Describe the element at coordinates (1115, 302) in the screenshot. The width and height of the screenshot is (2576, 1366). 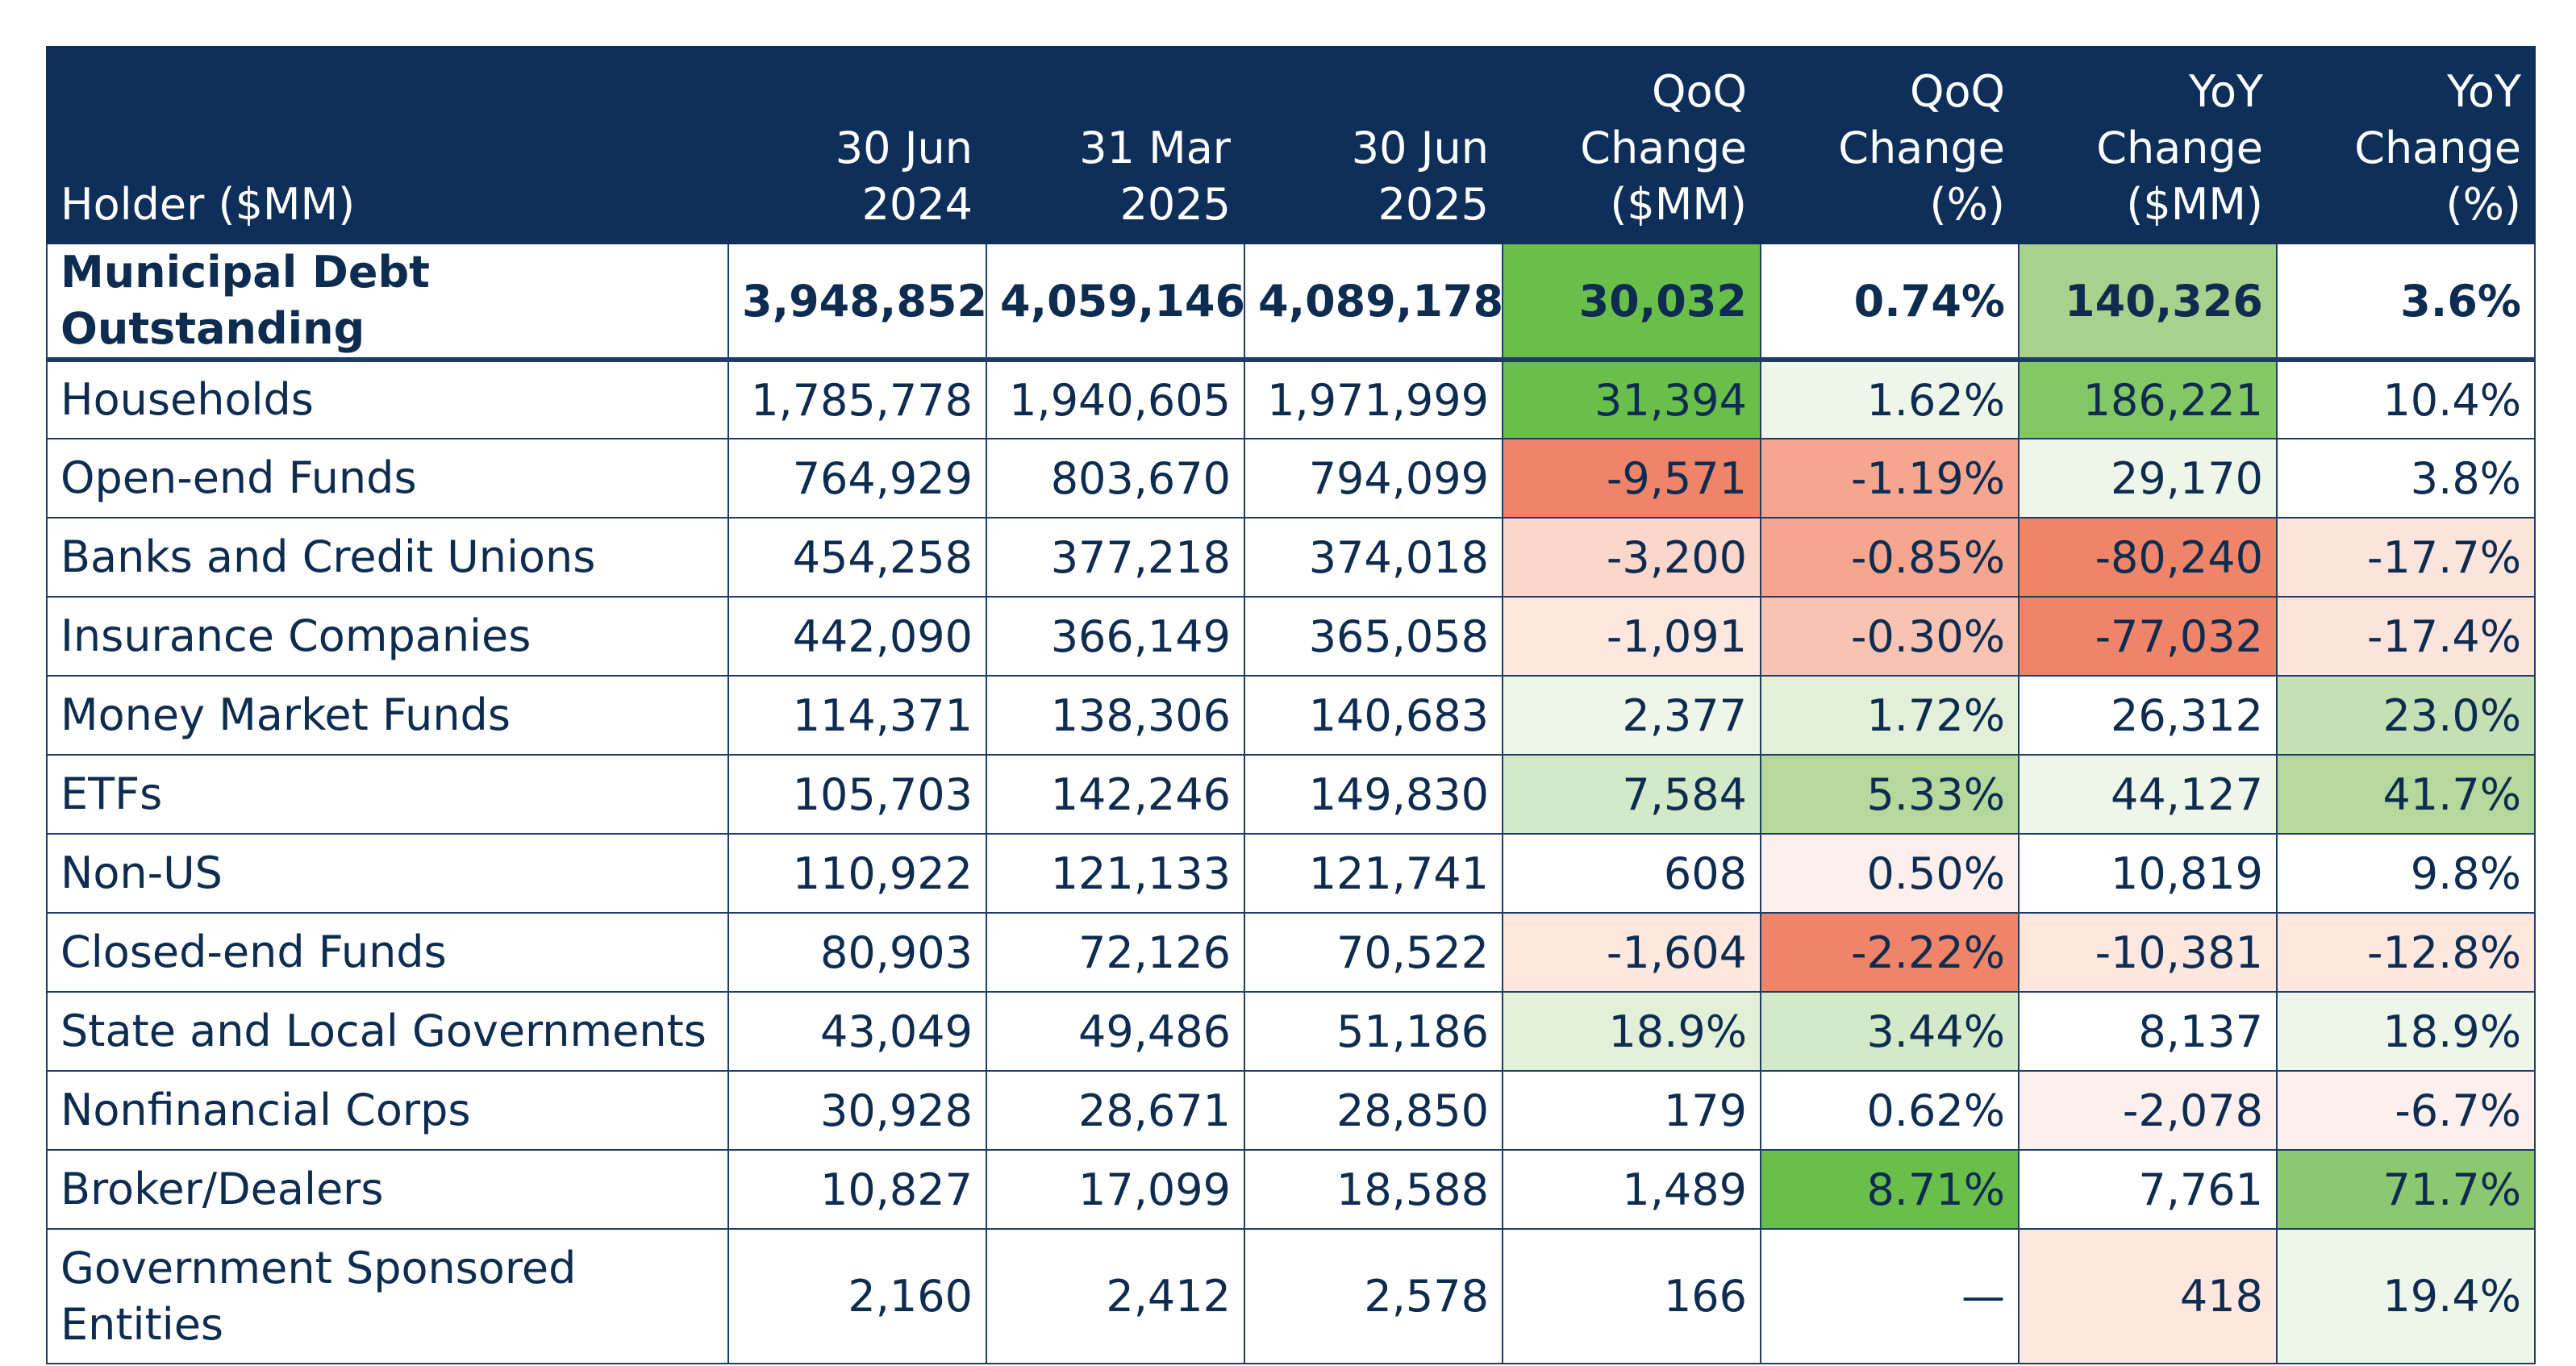
I see `cell: 4,059,146` at that location.